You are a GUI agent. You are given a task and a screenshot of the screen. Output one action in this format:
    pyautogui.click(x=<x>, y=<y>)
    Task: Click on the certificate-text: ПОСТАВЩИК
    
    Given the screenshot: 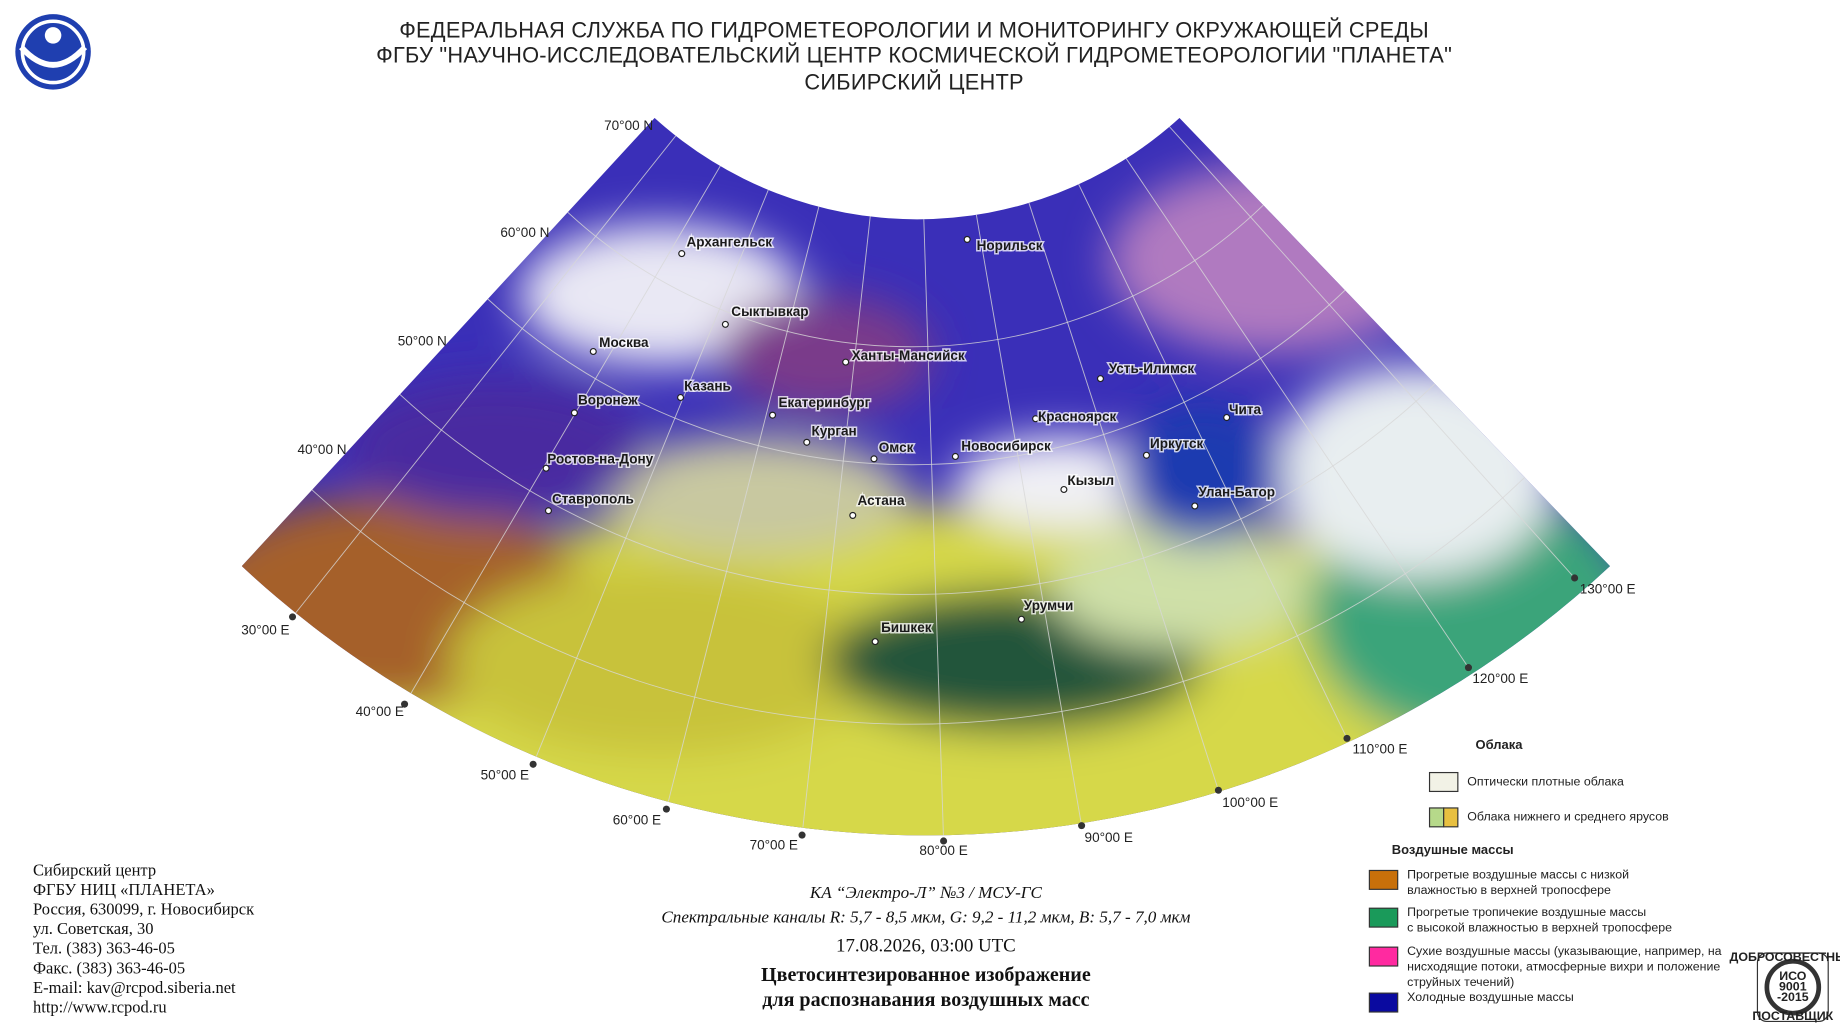 What is the action you would take?
    pyautogui.click(x=1792, y=1016)
    